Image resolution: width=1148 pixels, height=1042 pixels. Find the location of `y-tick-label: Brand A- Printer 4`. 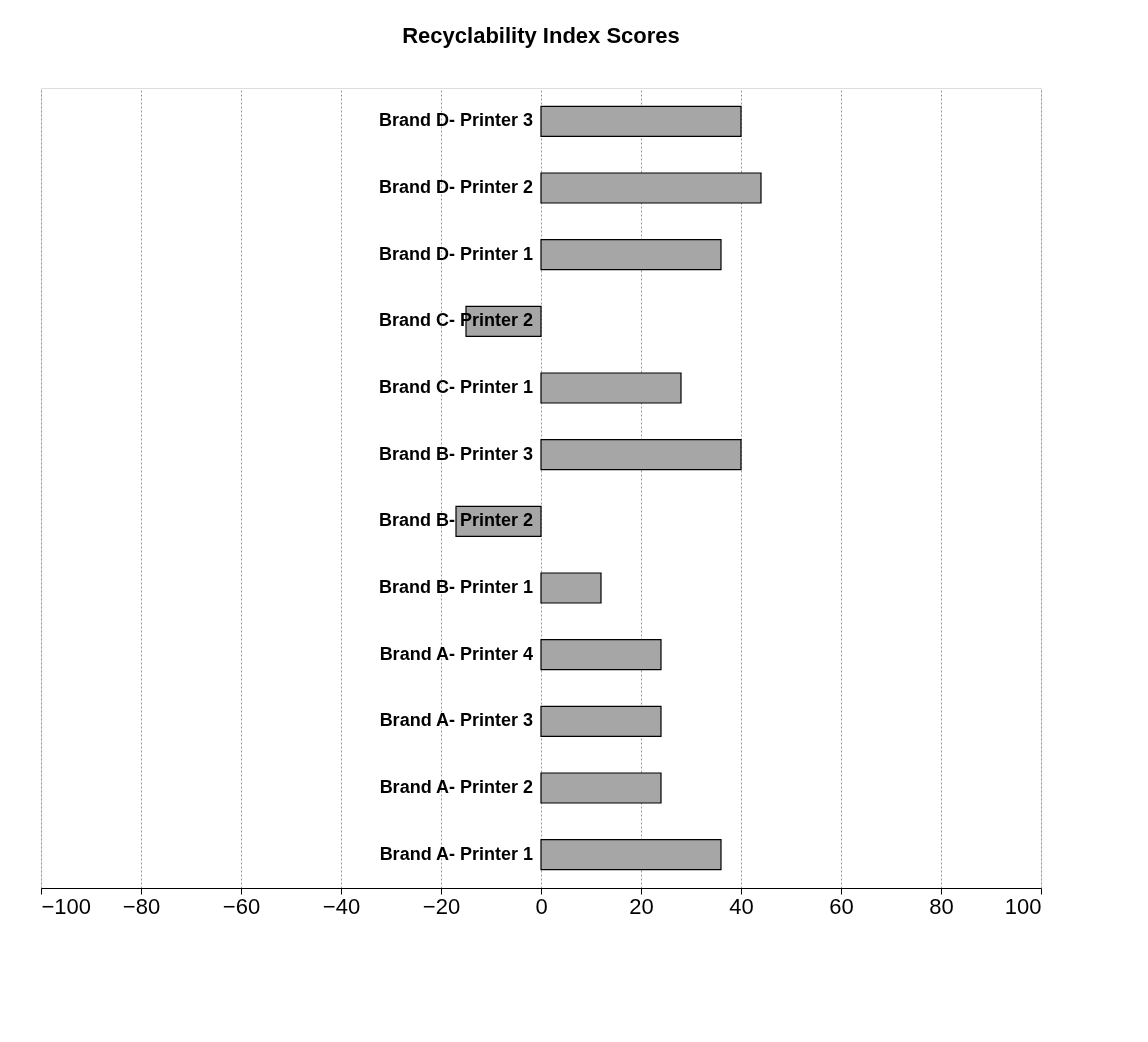

y-tick-label: Brand A- Printer 4 is located at coordinates (456, 653).